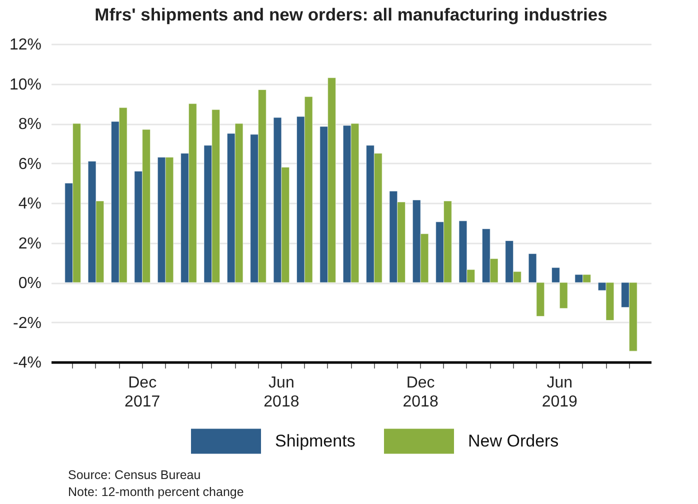  What do you see at coordinates (560, 392) in the screenshot?
I see `x-tick-label: Jun 2019` at bounding box center [560, 392].